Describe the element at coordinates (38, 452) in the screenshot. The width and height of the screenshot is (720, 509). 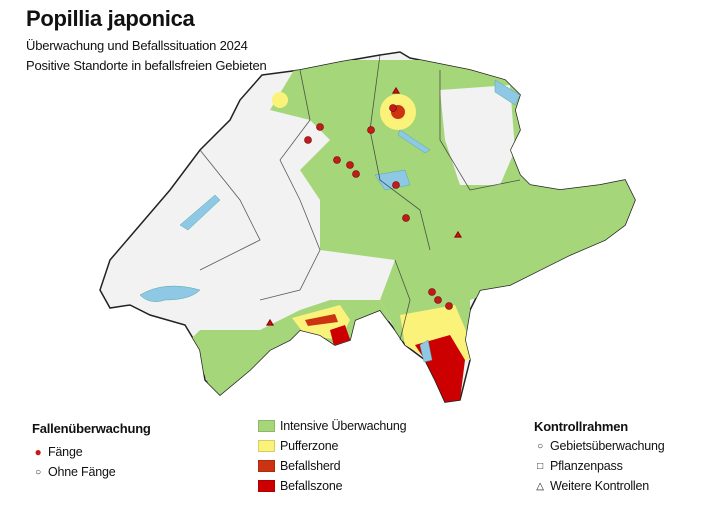
I see `filled-circle-icon: ●` at that location.